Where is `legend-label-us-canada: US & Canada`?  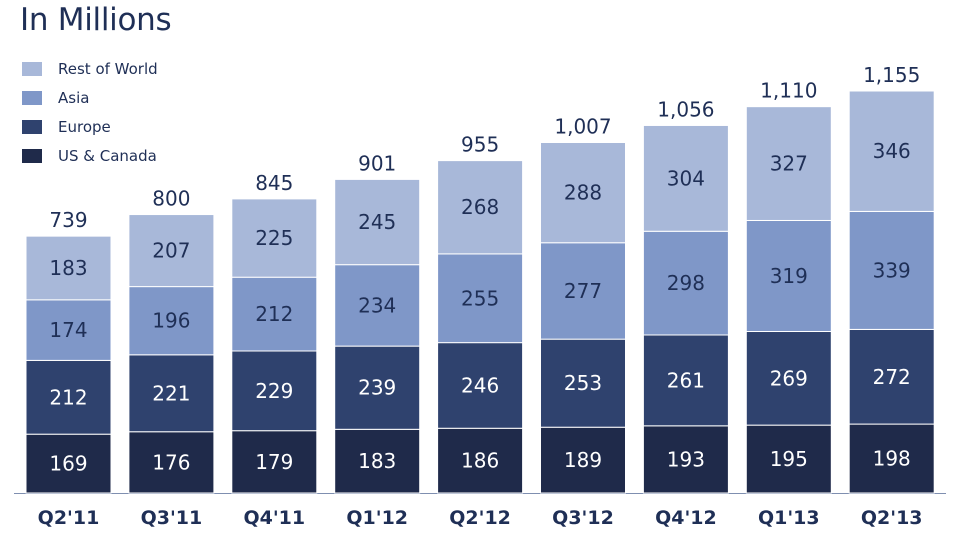
legend-label-us-canada: US & Canada is located at coordinates (107, 155).